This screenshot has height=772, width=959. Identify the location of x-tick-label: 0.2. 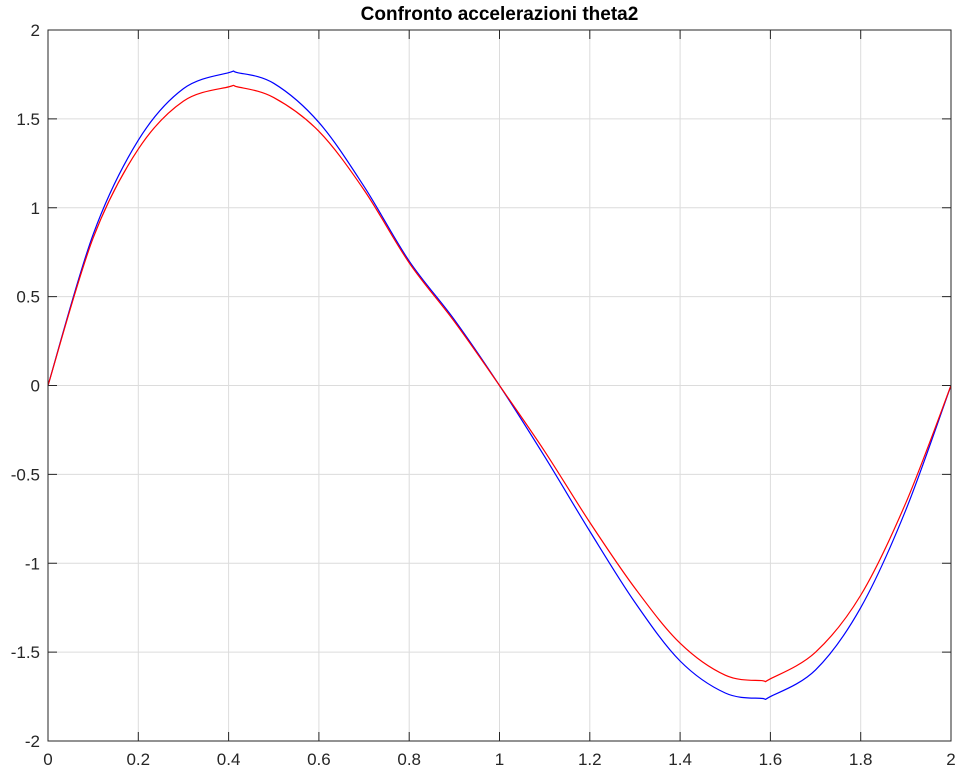
(138, 759).